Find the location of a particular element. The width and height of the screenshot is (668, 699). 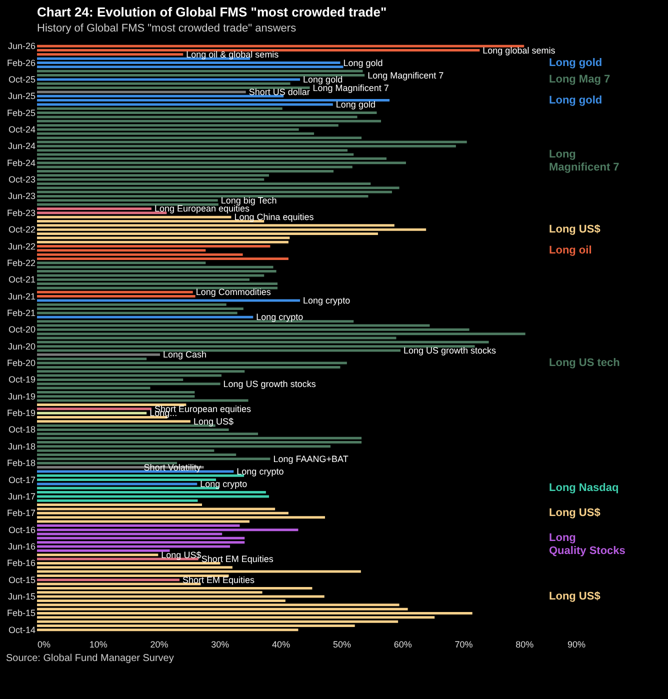

x-tick-label: 90% is located at coordinates (576, 645).